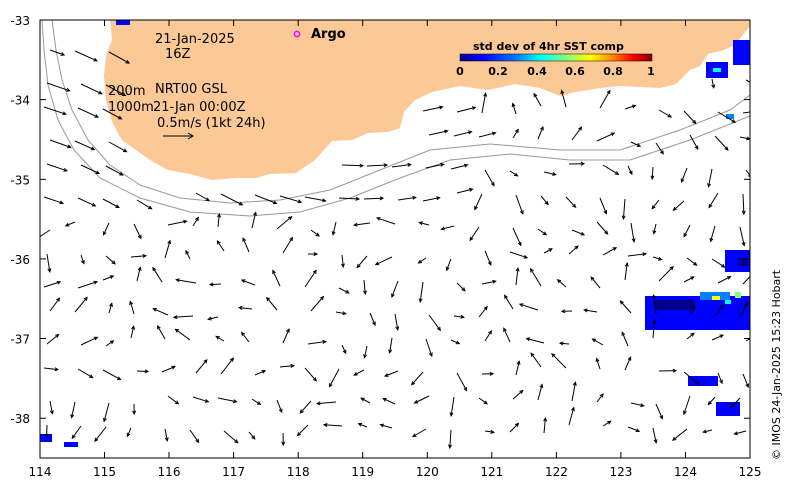 This screenshot has height=492, width=791. What do you see at coordinates (575, 71) in the screenshot?
I see `colorbar-tick-0-6: 0.6` at bounding box center [575, 71].